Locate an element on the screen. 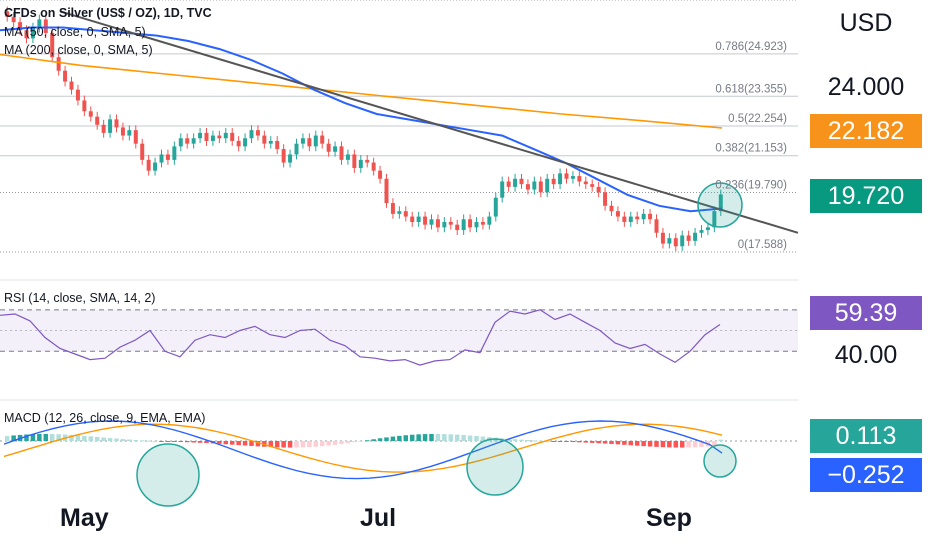 This screenshot has width=932, height=550. breakout-circle is located at coordinates (720, 205).